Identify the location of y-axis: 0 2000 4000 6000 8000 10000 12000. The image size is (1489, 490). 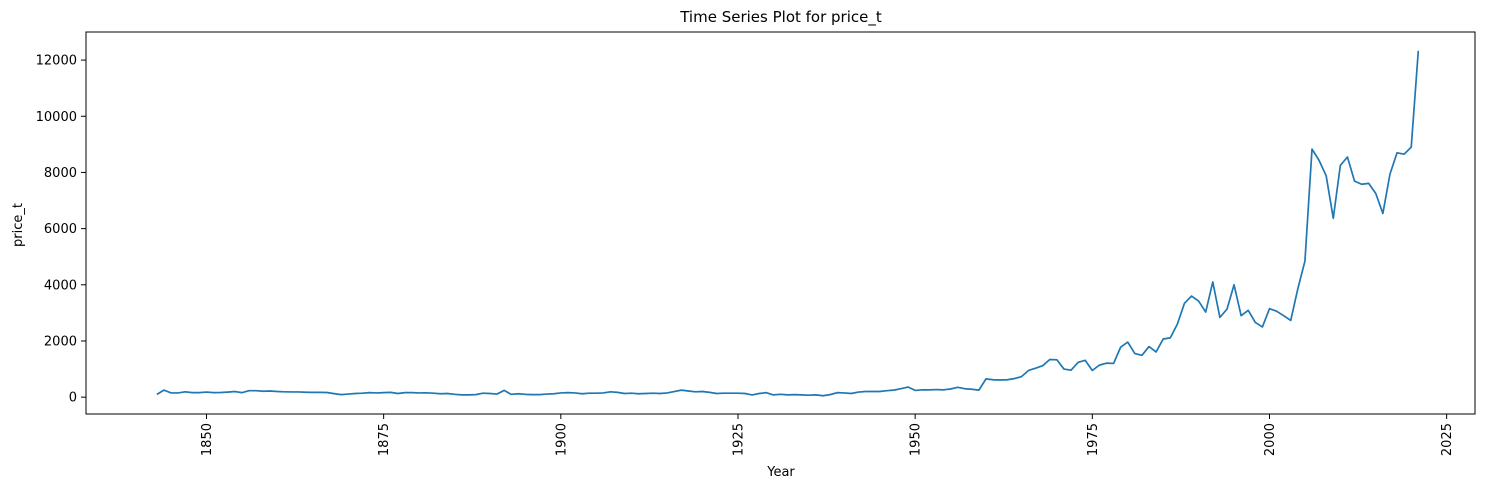
(61, 230).